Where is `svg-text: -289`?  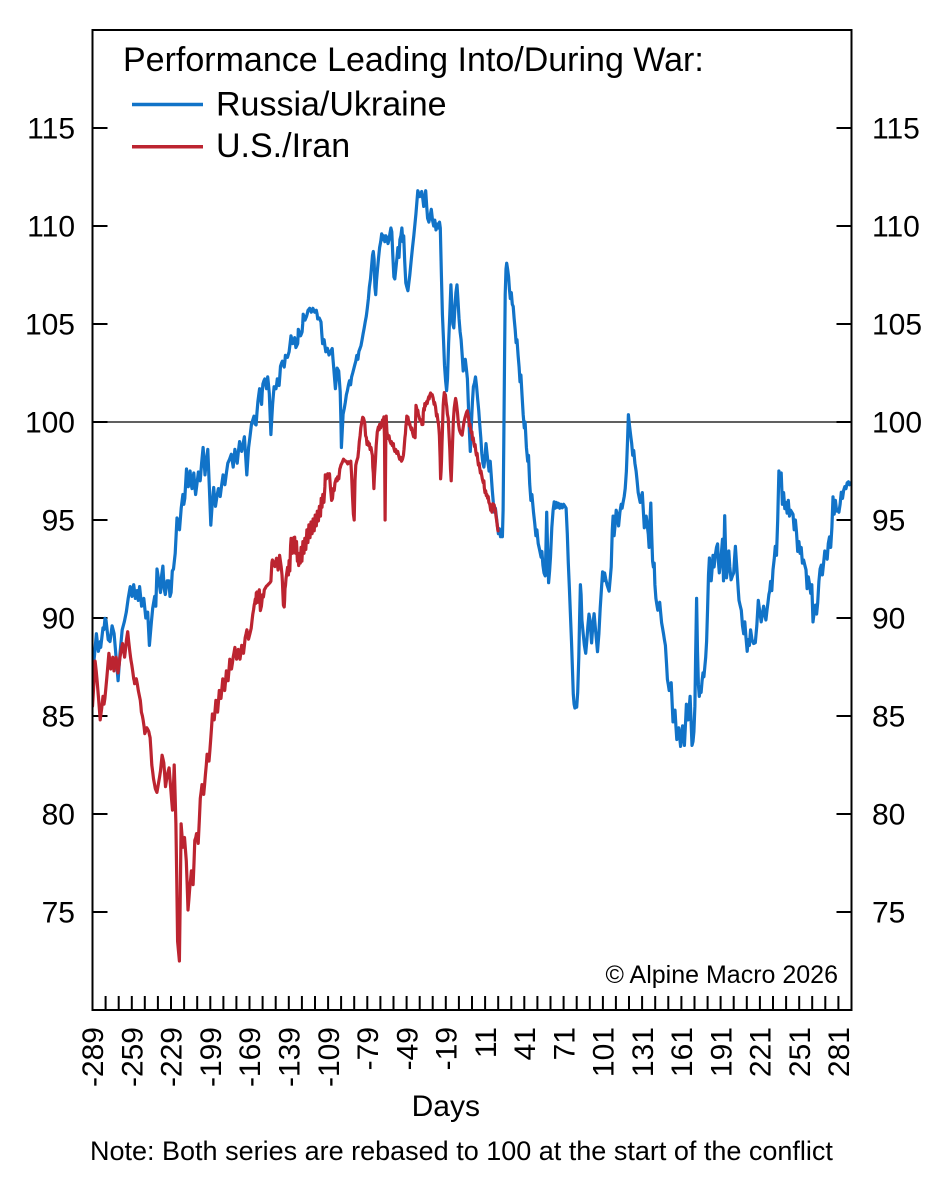
svg-text: -289 is located at coordinates (93, 1057).